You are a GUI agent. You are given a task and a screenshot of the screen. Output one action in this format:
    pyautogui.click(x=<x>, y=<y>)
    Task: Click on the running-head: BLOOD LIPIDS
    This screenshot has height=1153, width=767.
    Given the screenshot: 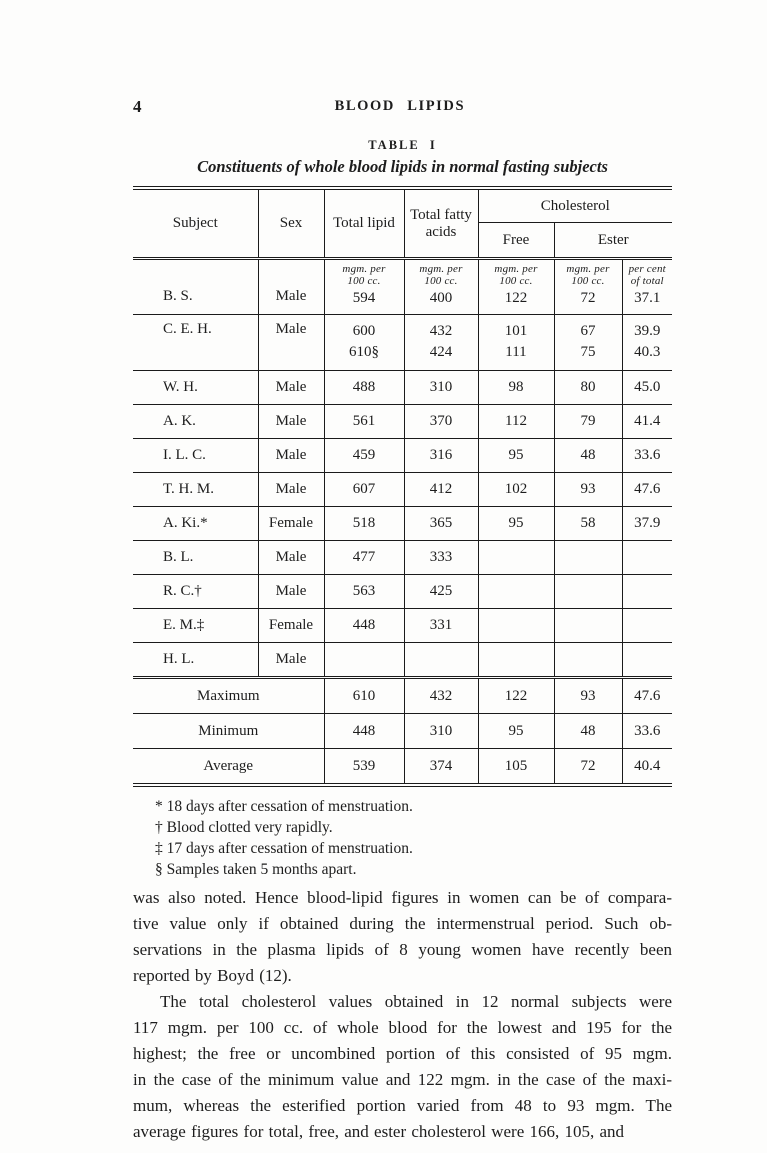 What is the action you would take?
    pyautogui.click(x=400, y=106)
    